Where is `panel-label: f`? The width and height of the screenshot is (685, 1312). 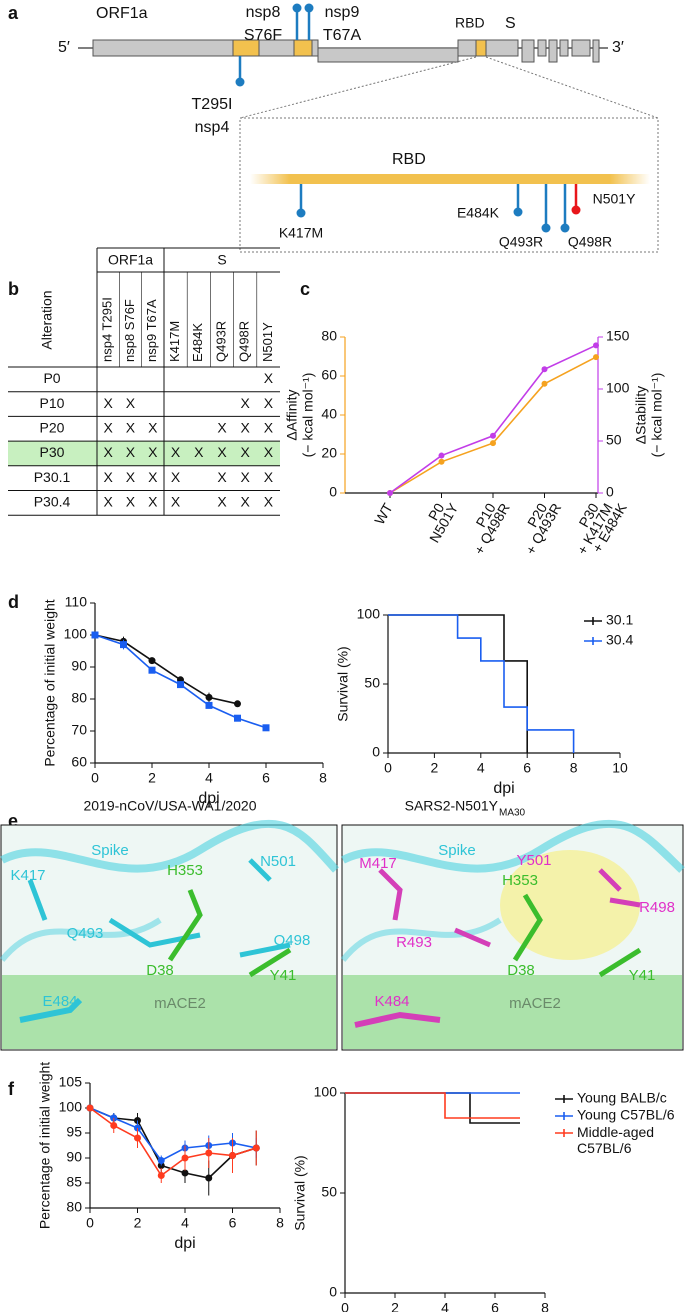
panel-label: f is located at coordinates (11, 1089).